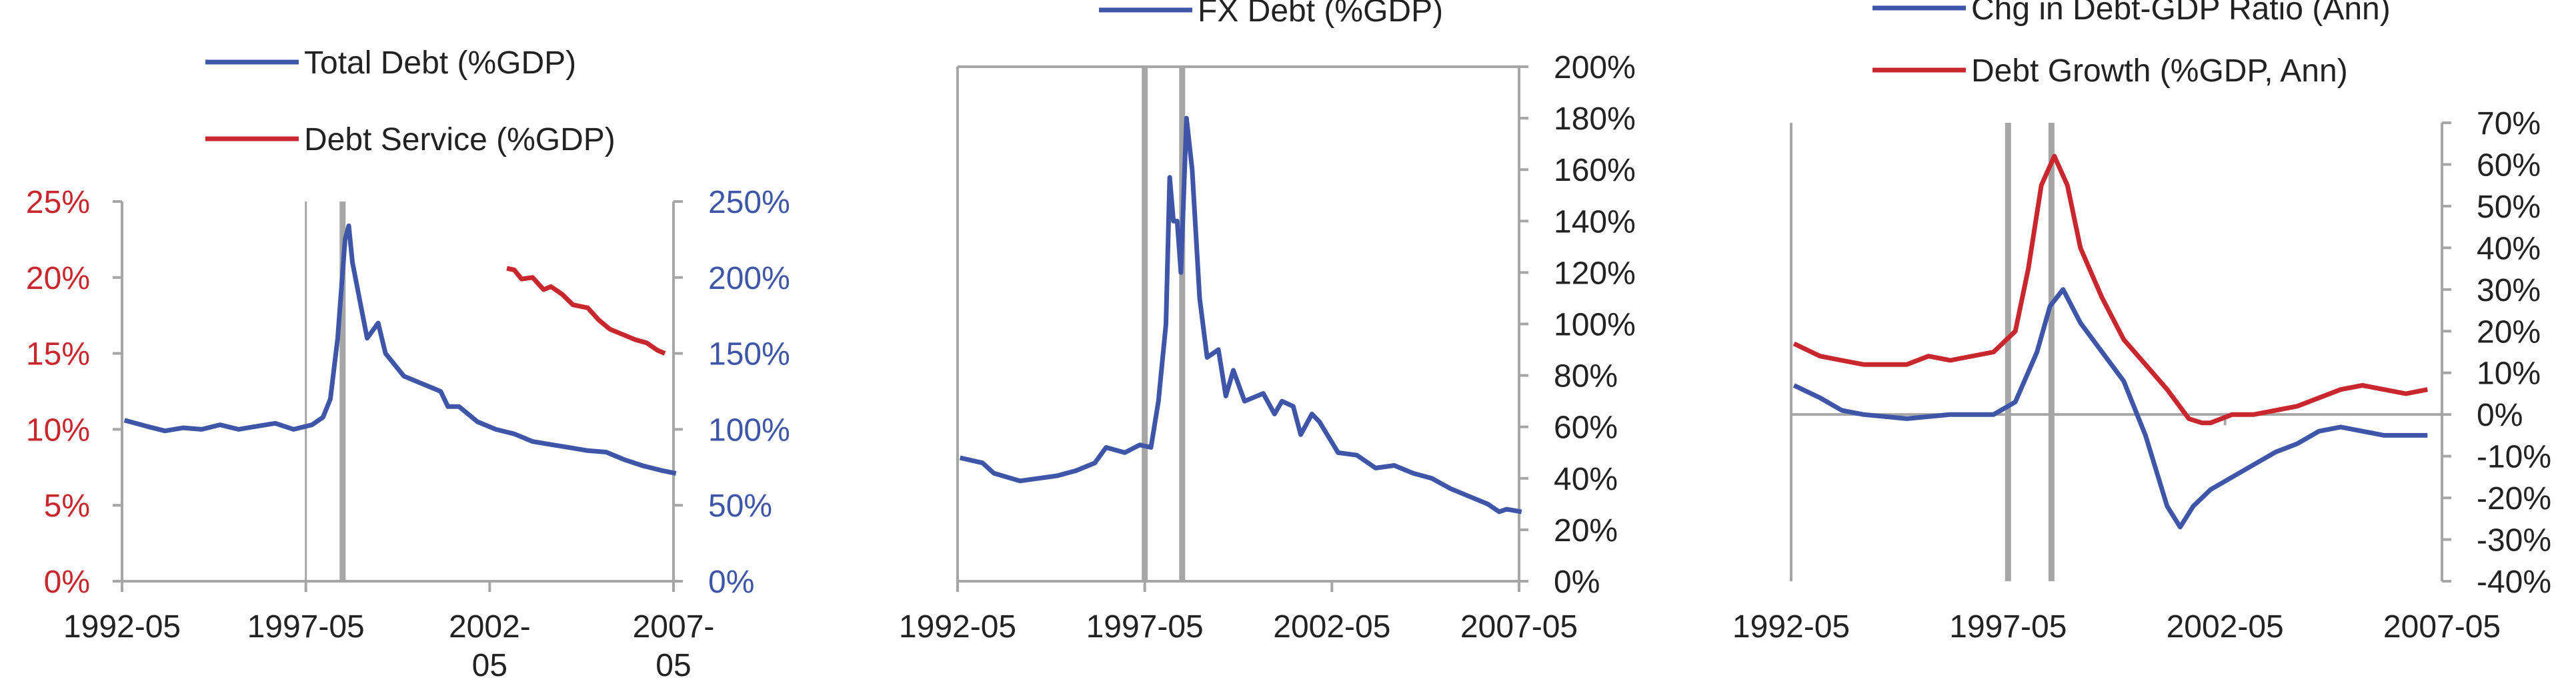 The width and height of the screenshot is (2576, 688). What do you see at coordinates (58, 279) in the screenshot?
I see `y-left-tick-label: 20%` at bounding box center [58, 279].